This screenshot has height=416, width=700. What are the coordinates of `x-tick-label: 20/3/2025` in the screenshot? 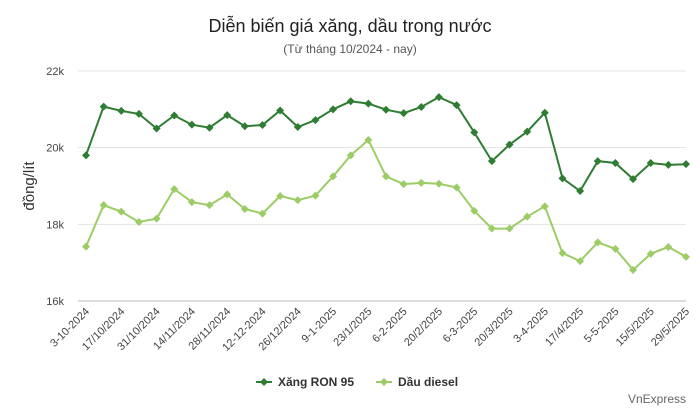 It's located at (494, 327).